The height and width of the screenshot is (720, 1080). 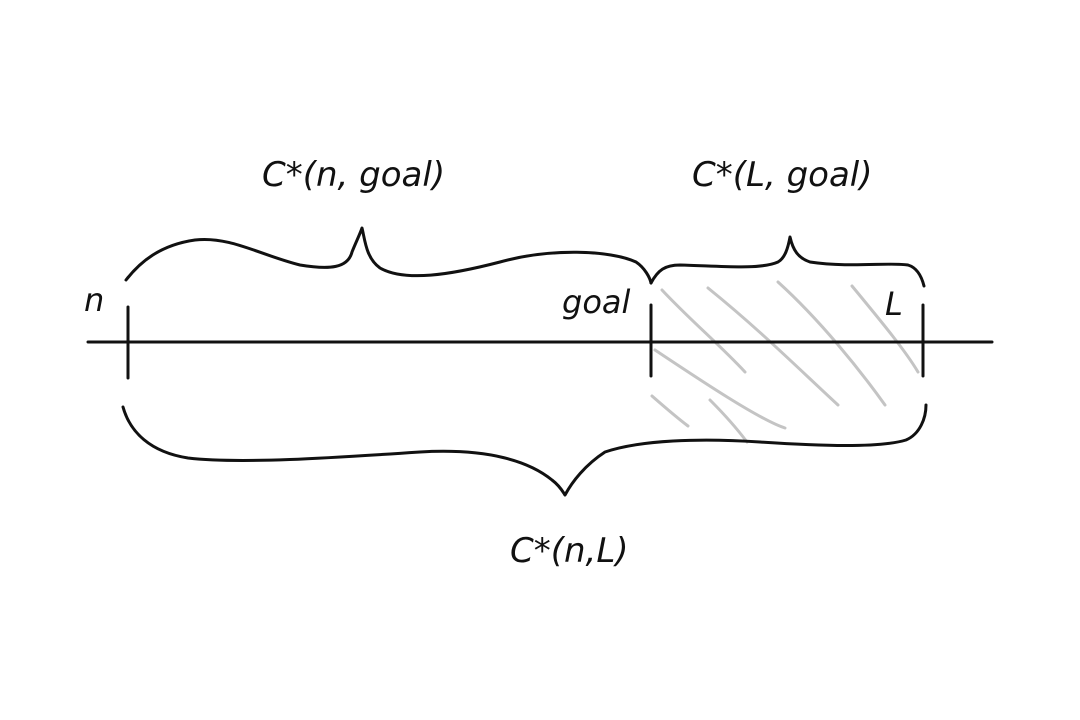 What do you see at coordinates (94, 300) in the screenshot?
I see `label-point-n: n` at bounding box center [94, 300].